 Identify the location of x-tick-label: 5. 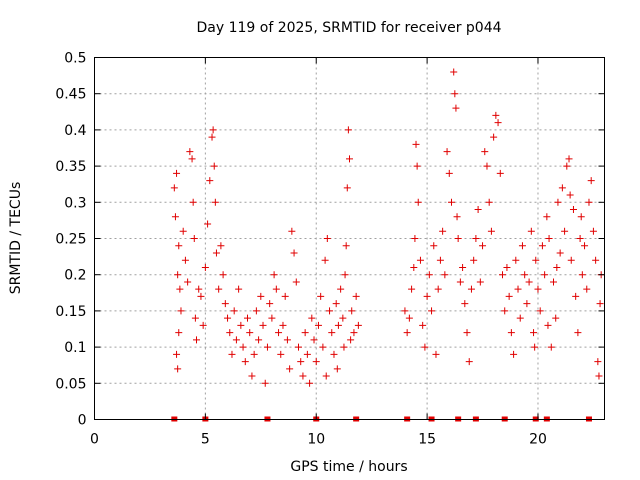
(205, 440).